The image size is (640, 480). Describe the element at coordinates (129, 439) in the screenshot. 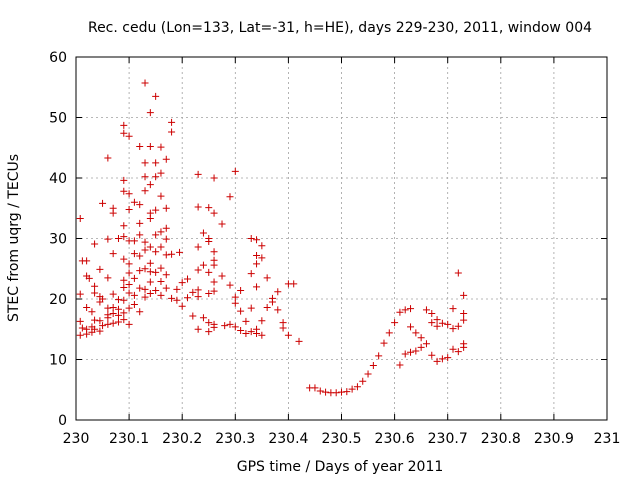

I see `x-tick-label: 230.1` at that location.